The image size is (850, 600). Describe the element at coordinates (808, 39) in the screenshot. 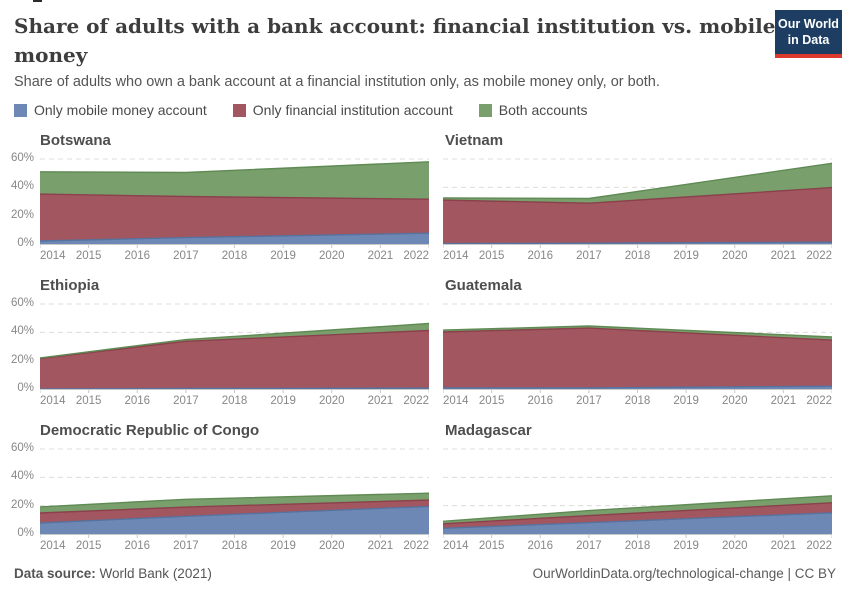

I see `owid-logo-line2: in Data` at that location.